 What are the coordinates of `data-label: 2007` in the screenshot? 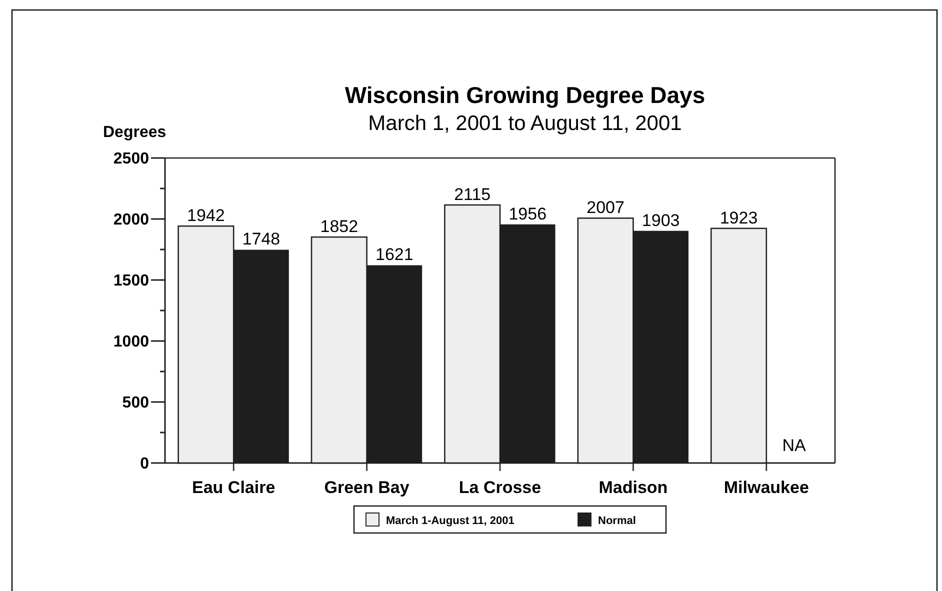 It's located at (605, 208).